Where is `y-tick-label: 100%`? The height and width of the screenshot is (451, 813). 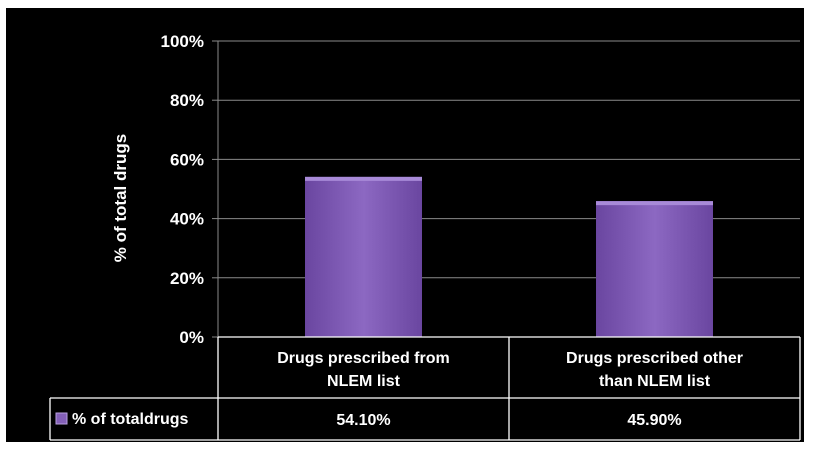 y-tick-label: 100% is located at coordinates (182, 41).